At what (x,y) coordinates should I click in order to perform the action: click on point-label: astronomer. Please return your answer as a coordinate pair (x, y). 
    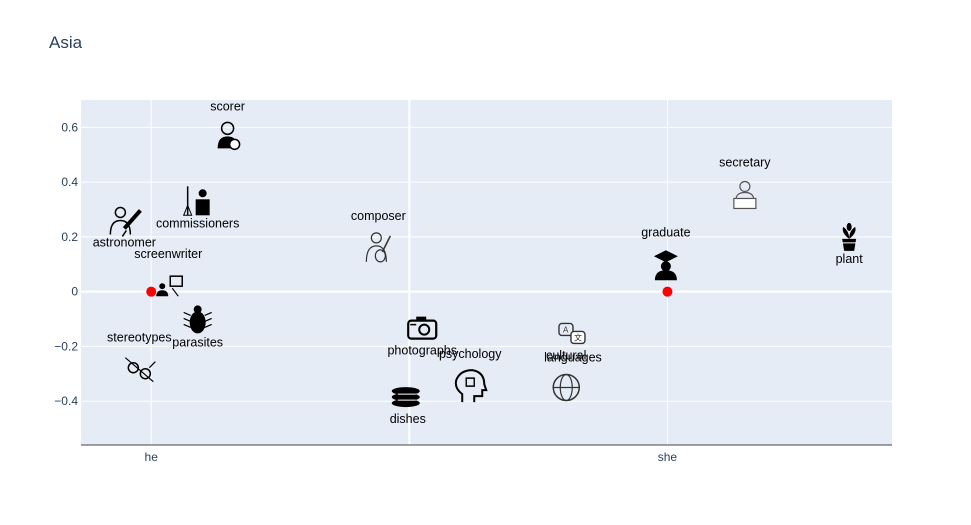
    Looking at the image, I should click on (124, 242).